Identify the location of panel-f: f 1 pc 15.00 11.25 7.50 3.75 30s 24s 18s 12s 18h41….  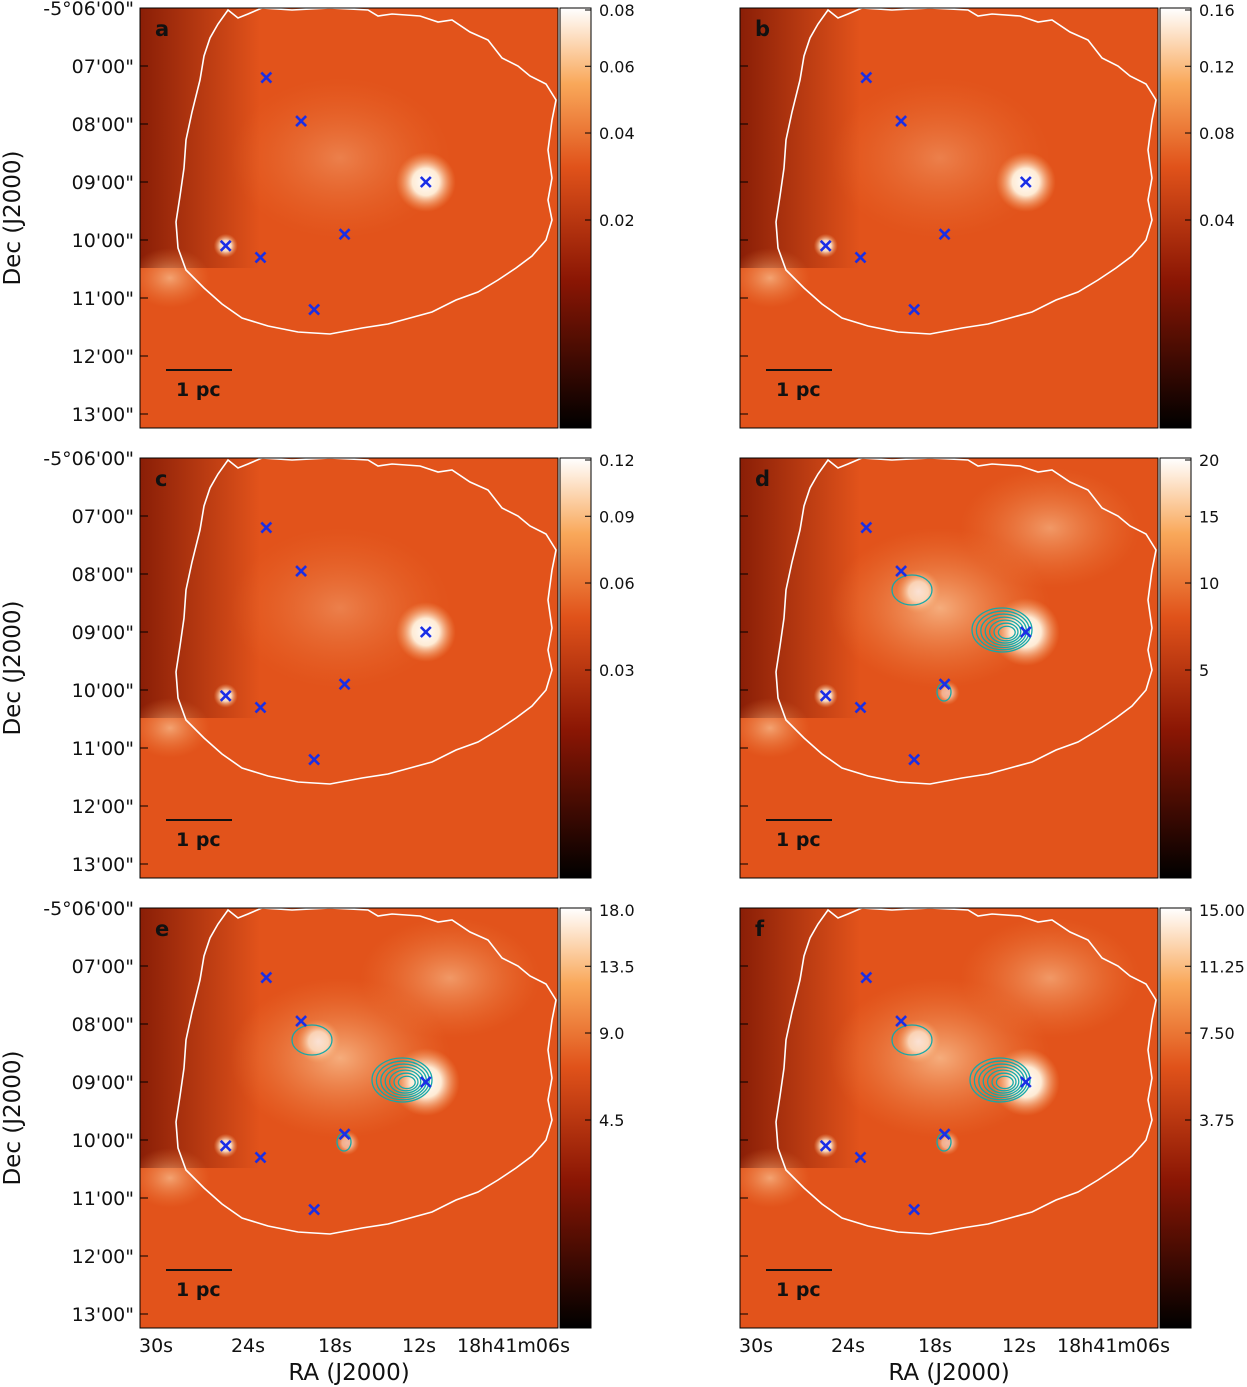
(992, 1143).